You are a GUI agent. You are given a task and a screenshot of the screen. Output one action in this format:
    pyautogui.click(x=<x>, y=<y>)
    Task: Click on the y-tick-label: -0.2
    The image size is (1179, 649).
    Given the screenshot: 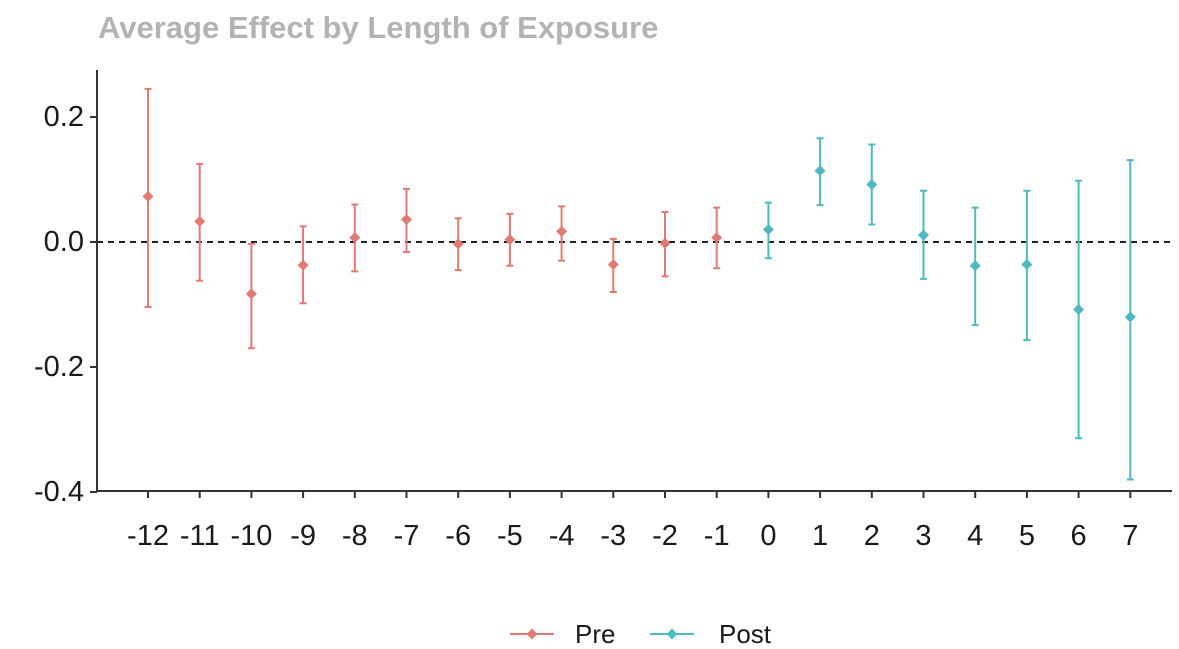 What is the action you would take?
    pyautogui.click(x=59, y=367)
    